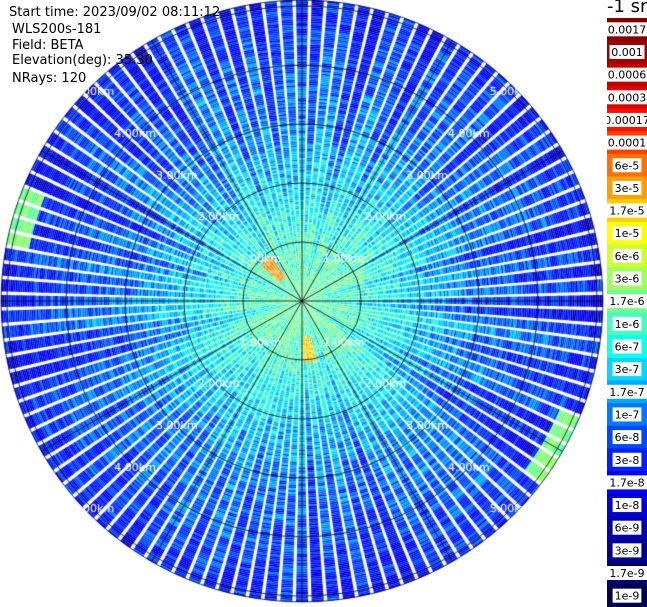  Describe the element at coordinates (49, 78) in the screenshot. I see `nrays-label: NRays: 120` at that location.